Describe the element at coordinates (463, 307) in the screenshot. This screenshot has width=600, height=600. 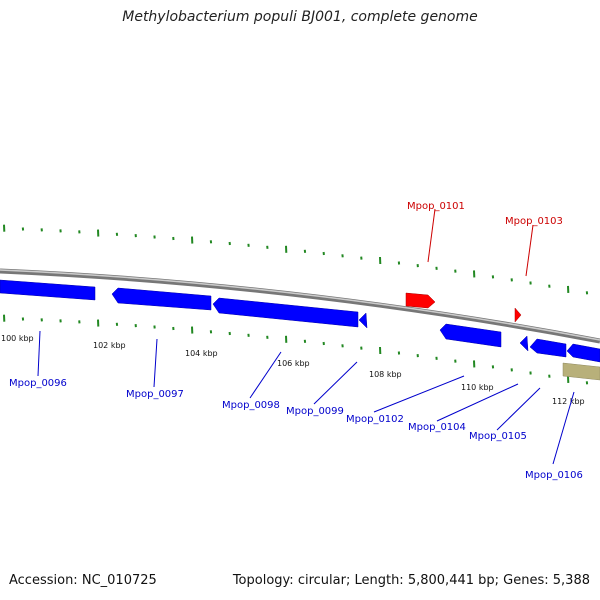
I see `forward-strand-genes` at that location.